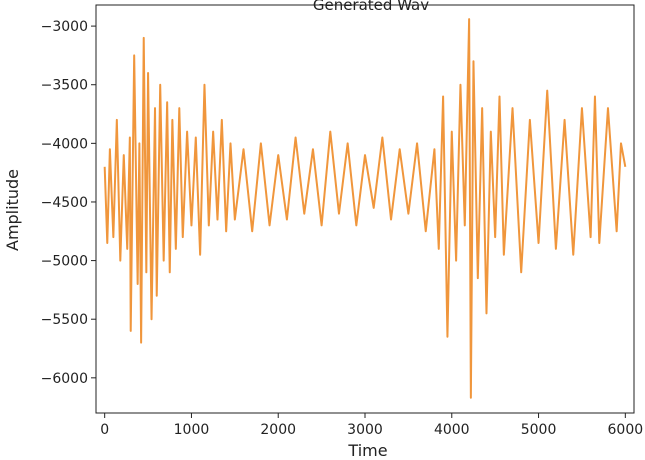 This screenshot has width=645, height=460. What do you see at coordinates (64, 144) in the screenshot?
I see `y-tick-label: −4000` at bounding box center [64, 144].